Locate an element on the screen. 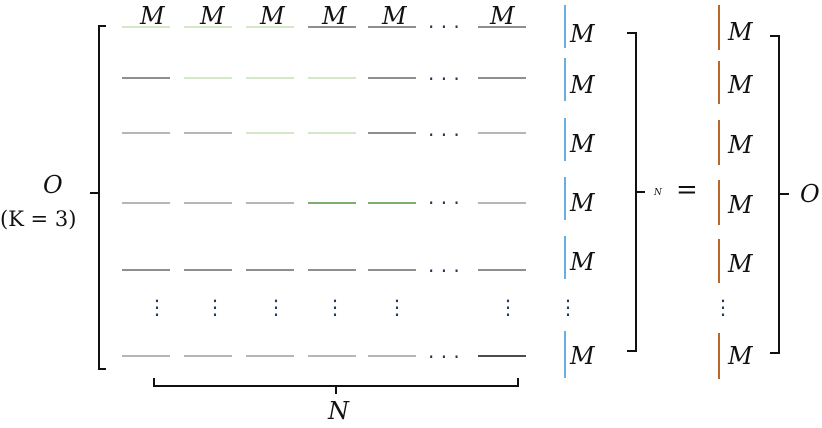 Image resolution: width=822 pixels, height=428 pixels. top-label-col-5: M is located at coordinates (394, 16).